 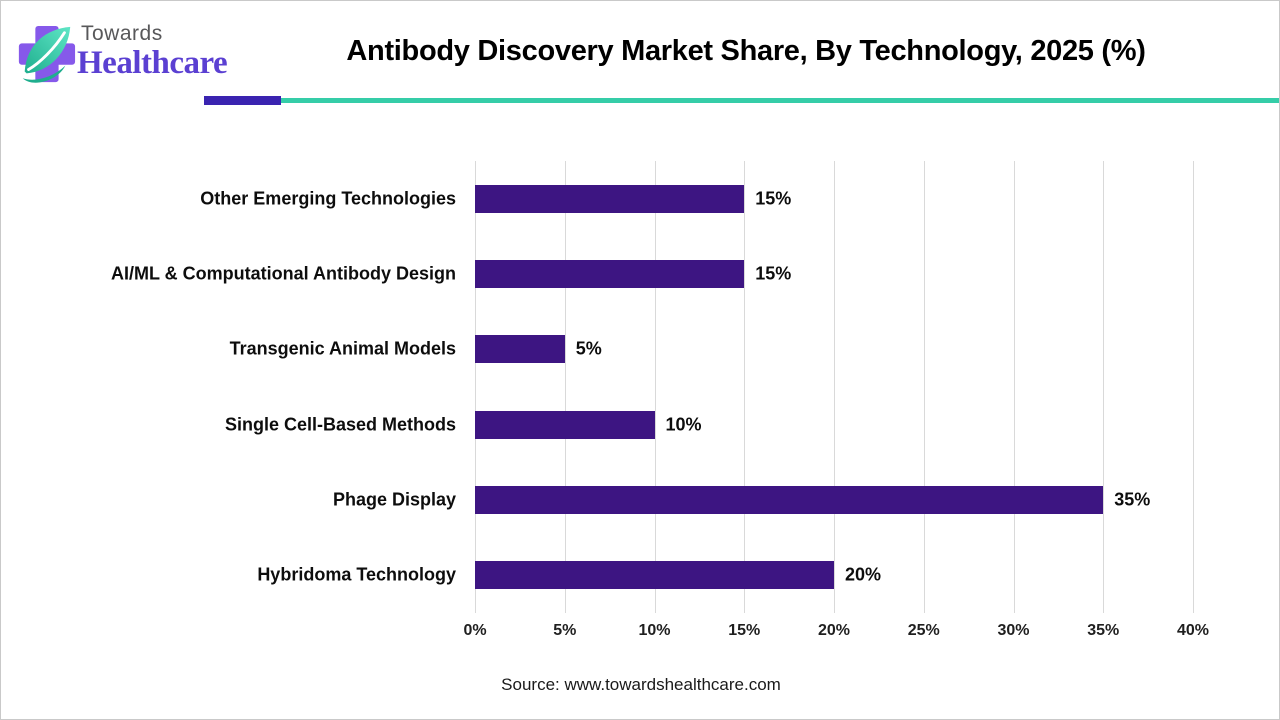 What do you see at coordinates (780, 100) in the screenshot?
I see `divider-line` at bounding box center [780, 100].